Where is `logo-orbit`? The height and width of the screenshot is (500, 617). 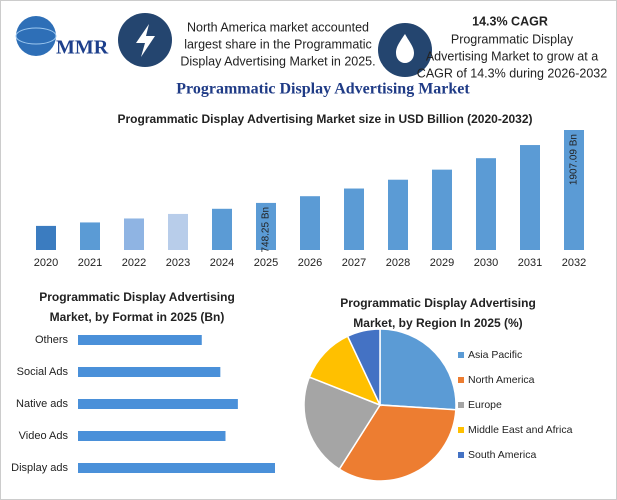
logo-orbit is located at coordinates (36, 36).